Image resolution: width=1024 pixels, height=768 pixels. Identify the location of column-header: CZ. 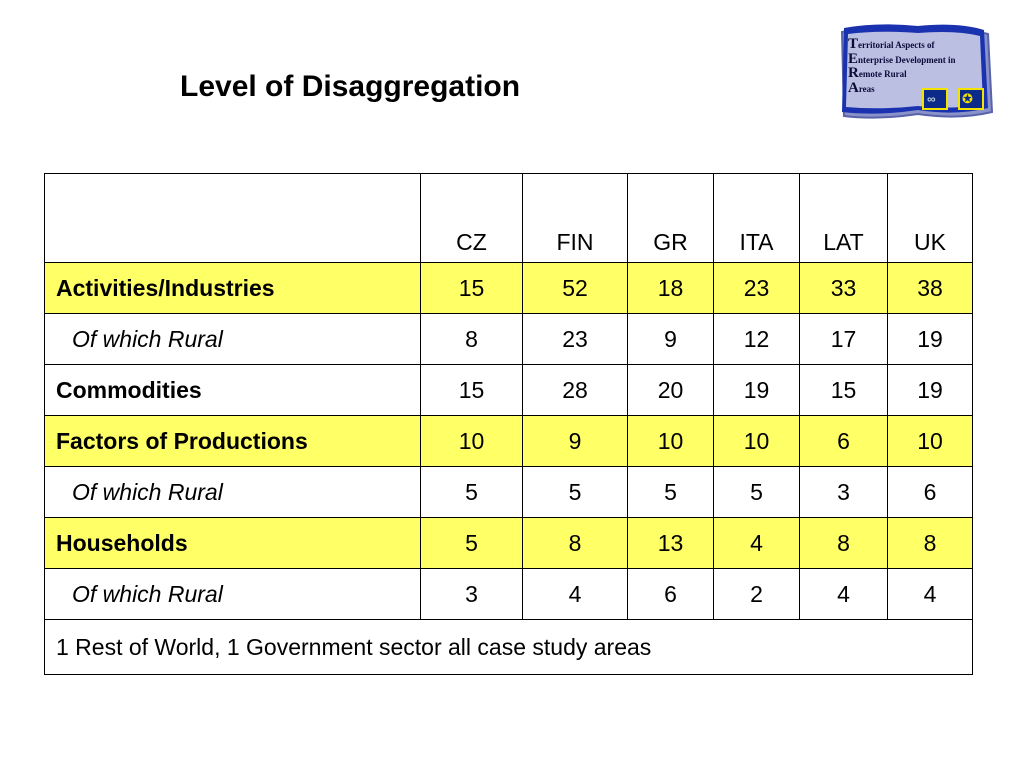
(471, 218).